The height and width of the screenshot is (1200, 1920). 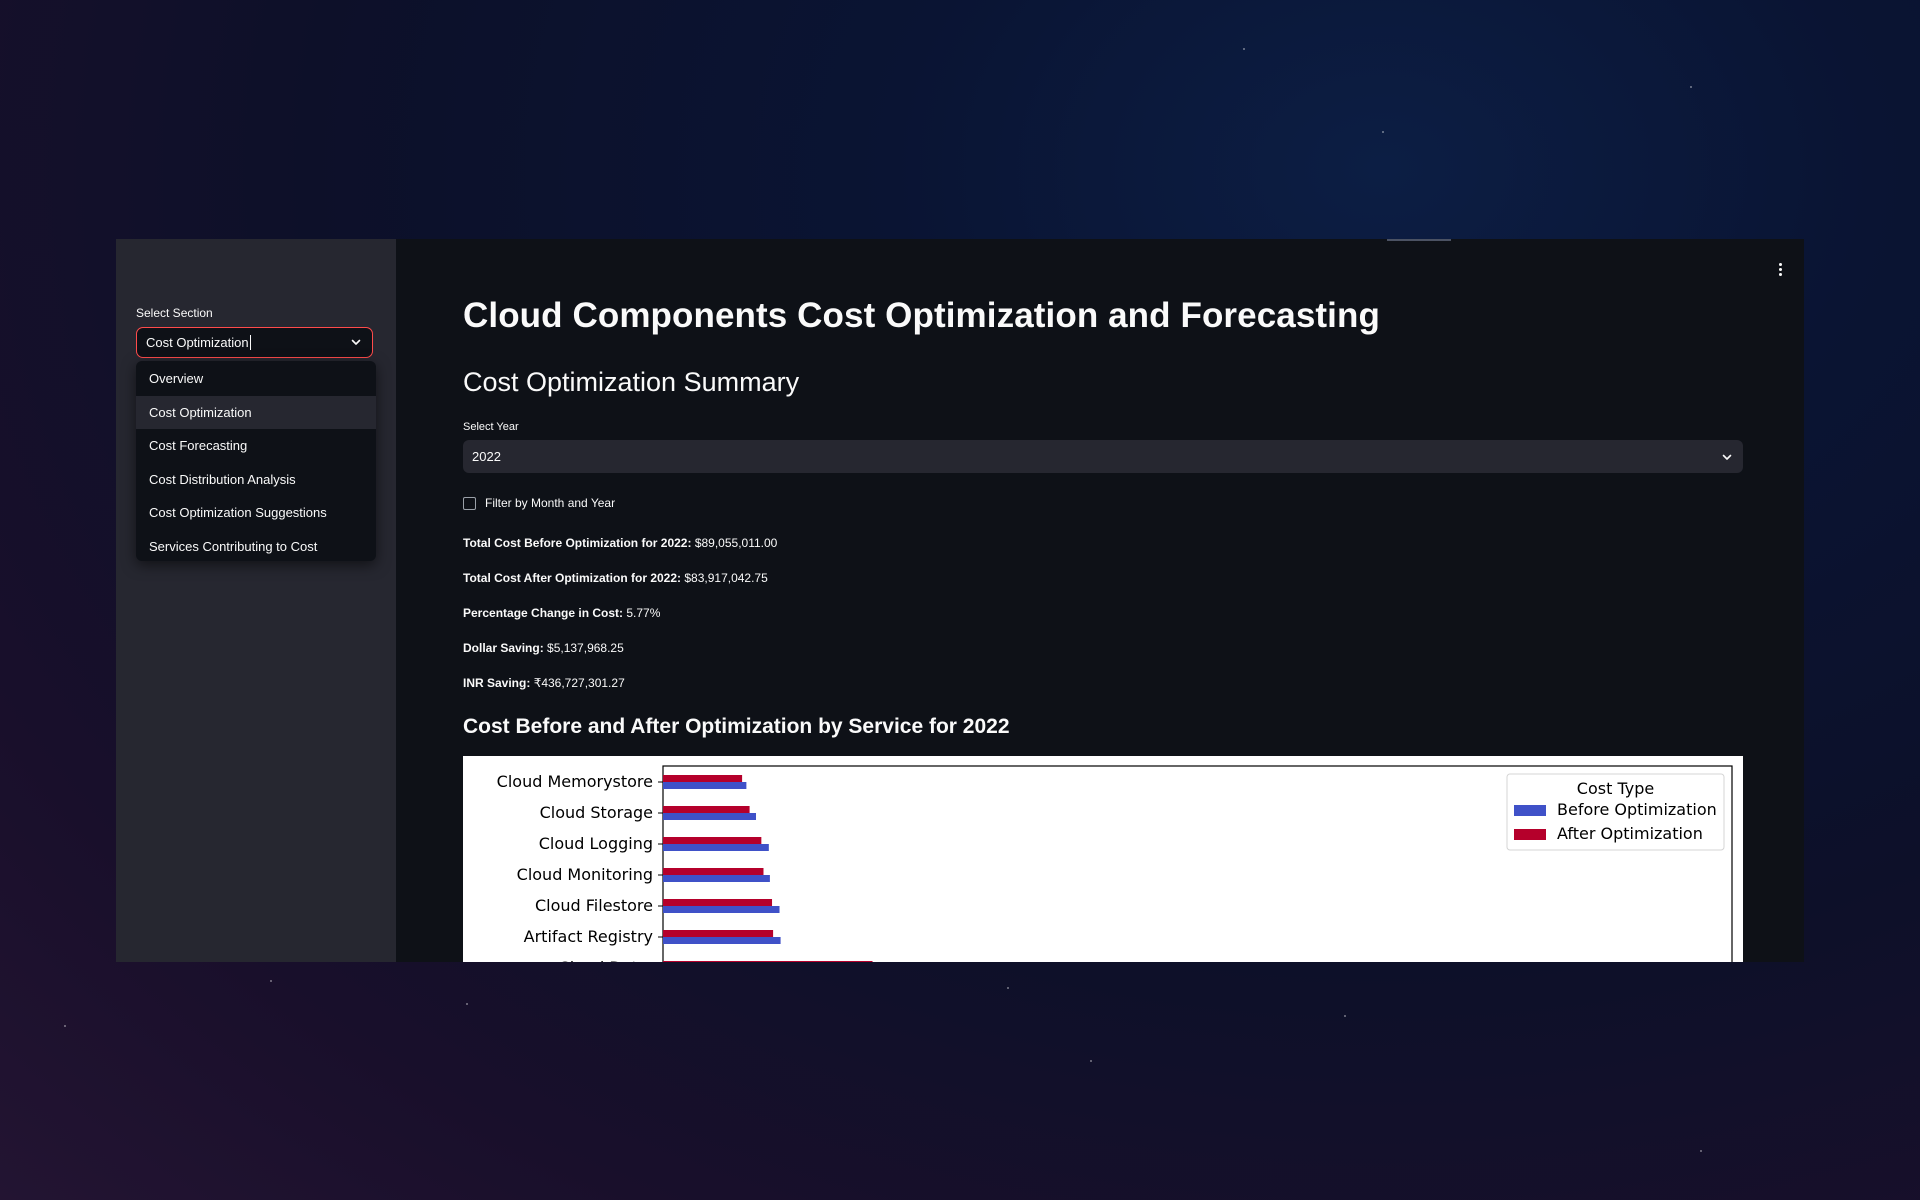 I want to click on y-tick-label: Cloud Filestore, so click(x=594, y=905).